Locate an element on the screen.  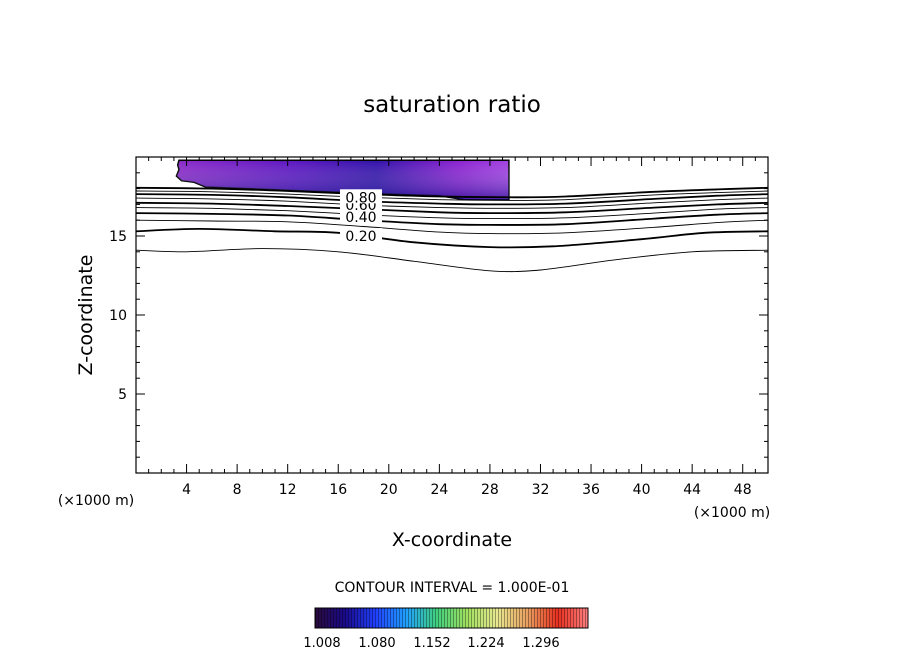
contour-label: 0.40 is located at coordinates (360, 218).